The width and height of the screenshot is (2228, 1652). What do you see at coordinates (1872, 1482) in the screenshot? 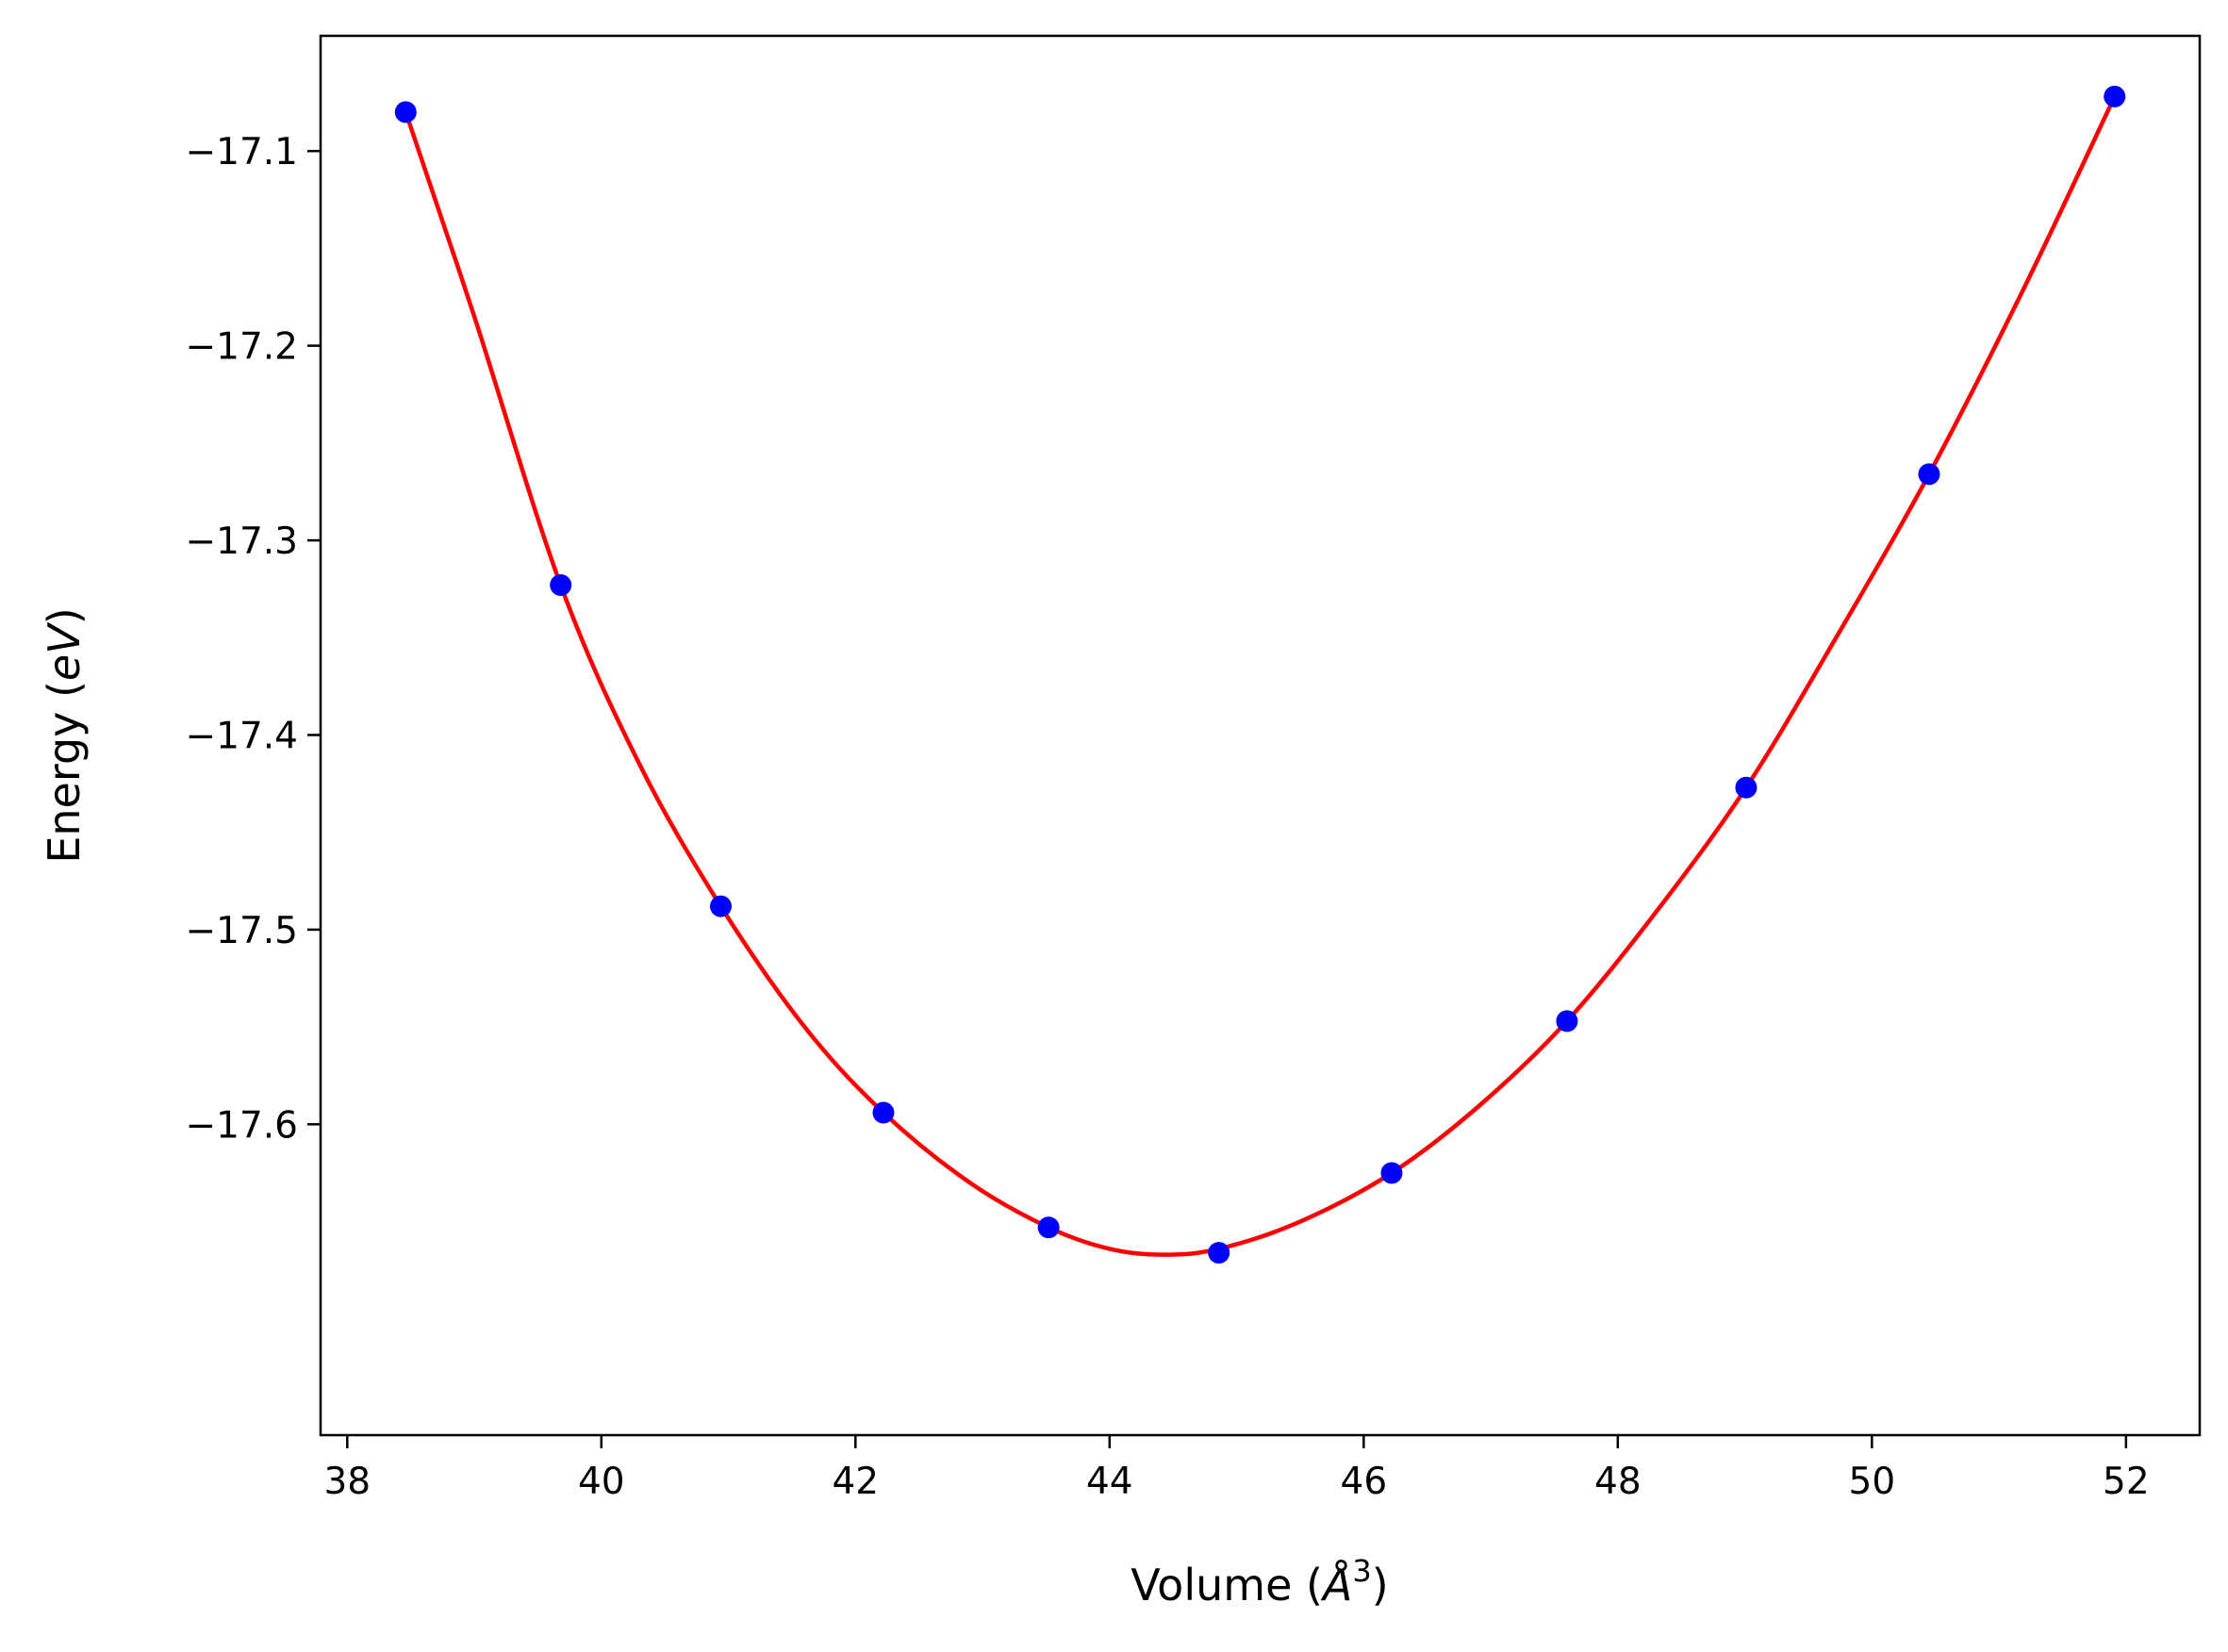
I see `x-tick-label-50: 50` at bounding box center [1872, 1482].